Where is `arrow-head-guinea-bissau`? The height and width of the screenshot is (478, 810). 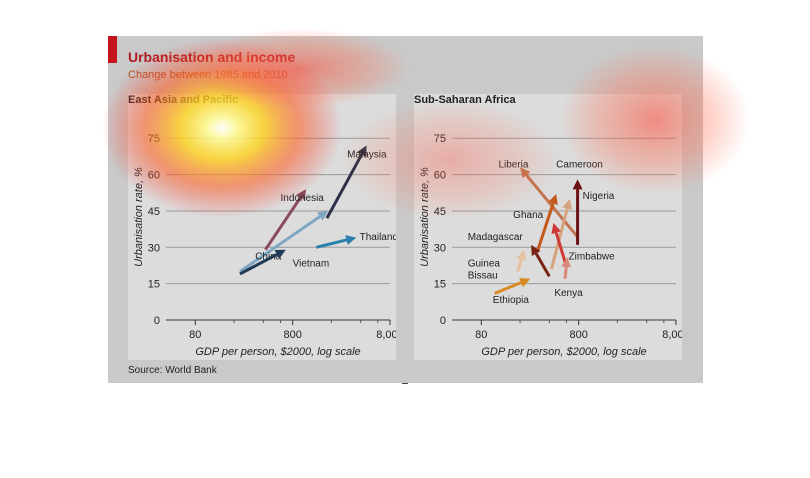
arrow-head-guinea-bissau is located at coordinates (521, 255).